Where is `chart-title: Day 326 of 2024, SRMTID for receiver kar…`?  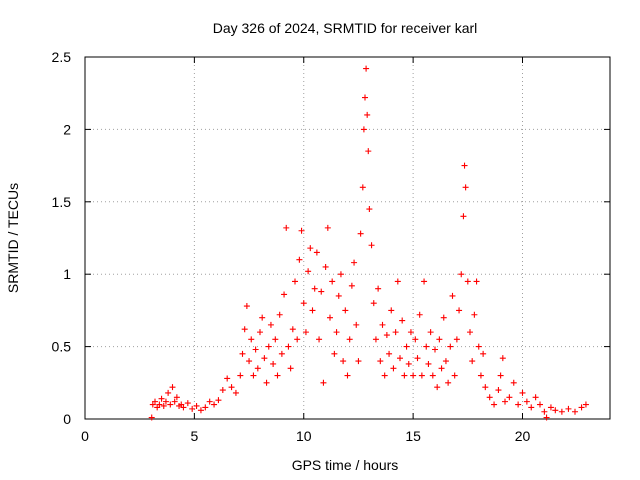 chart-title: Day 326 of 2024, SRMTID for receiver kar… is located at coordinates (345, 28).